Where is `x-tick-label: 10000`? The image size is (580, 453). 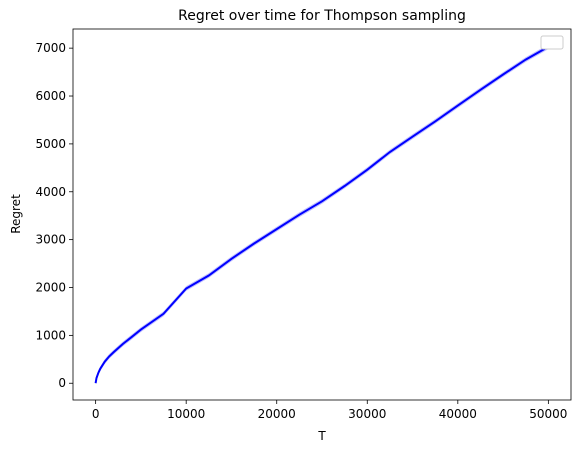
x-tick-label: 10000 is located at coordinates (186, 414).